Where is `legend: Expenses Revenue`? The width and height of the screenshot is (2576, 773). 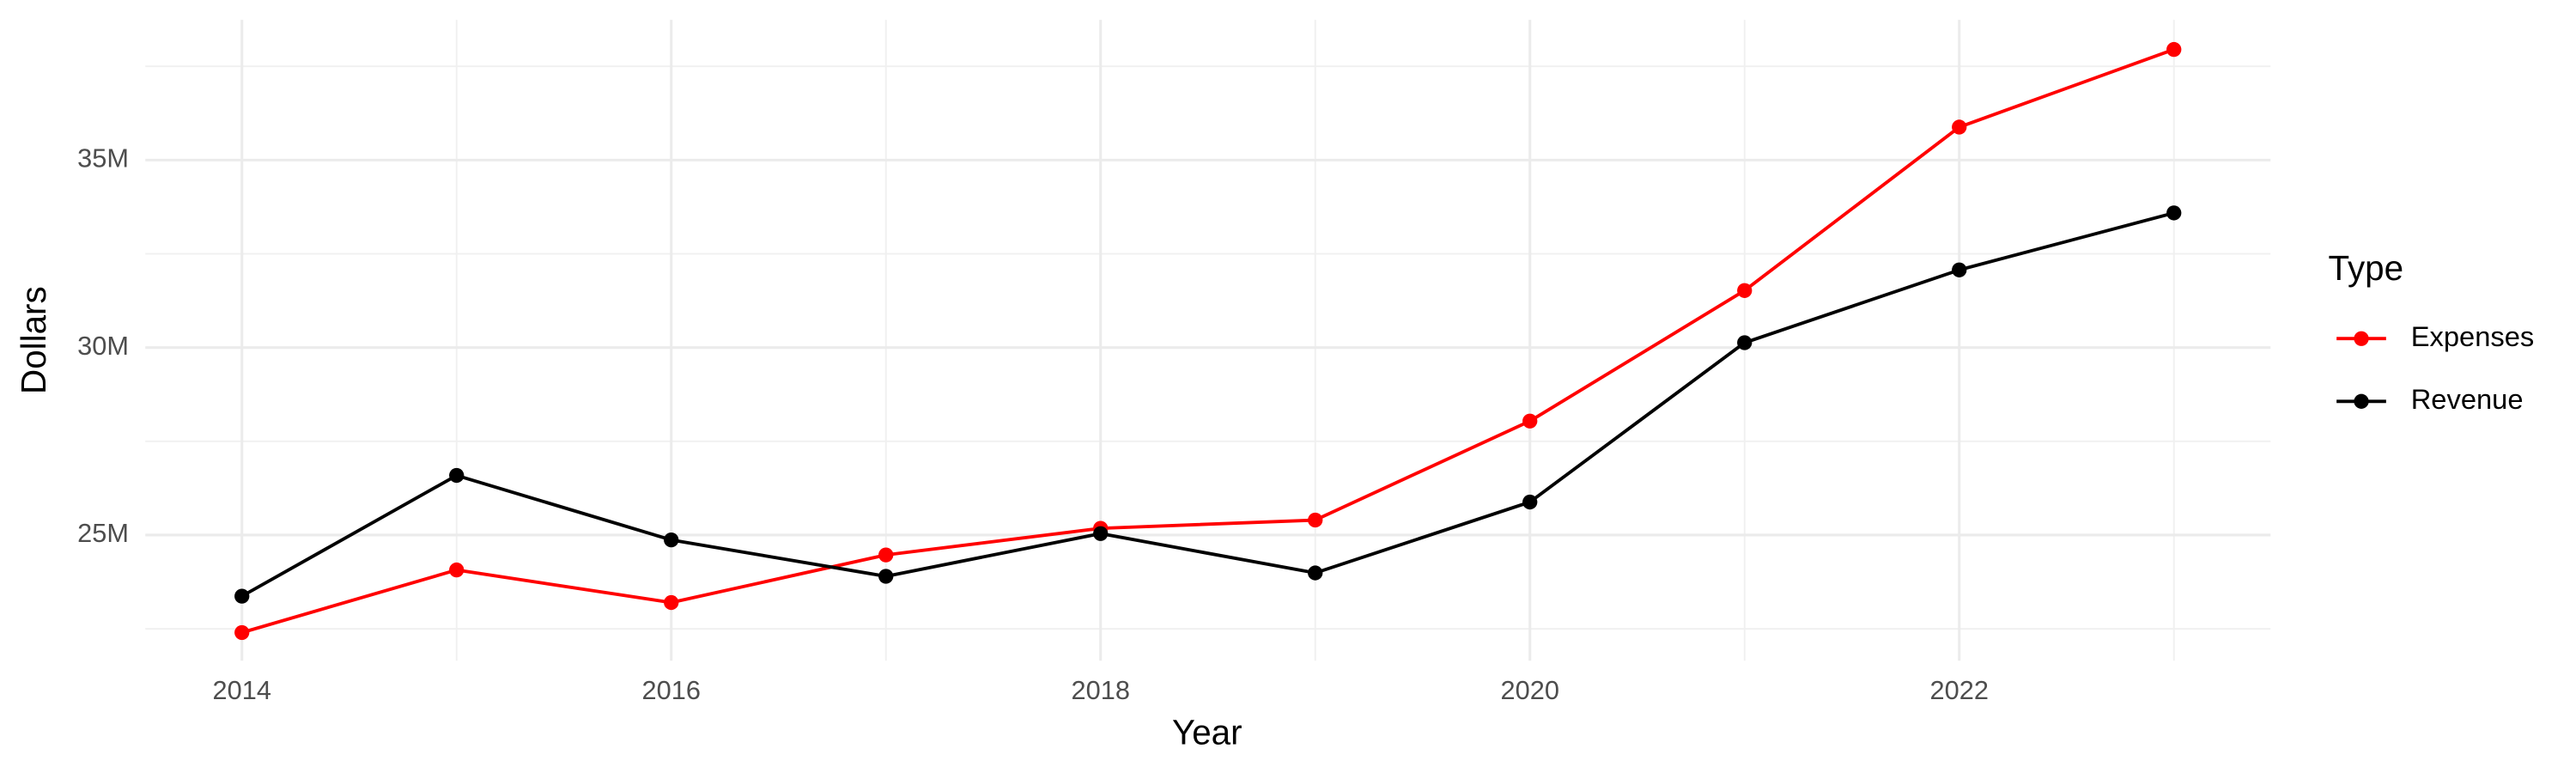 legend: Expenses Revenue is located at coordinates (2435, 367).